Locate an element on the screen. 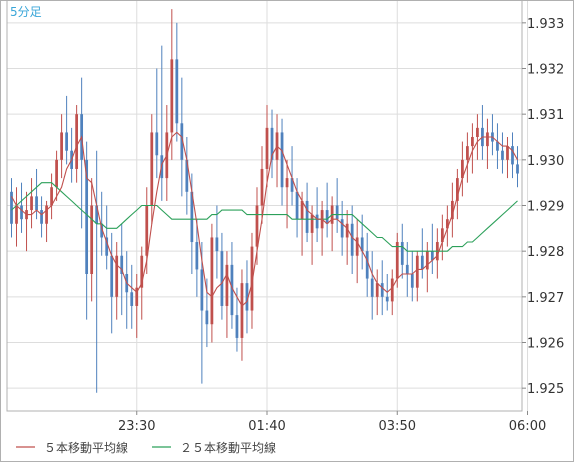 This screenshot has height=462, width=574. x-tick-label: 01:40 is located at coordinates (266, 426).